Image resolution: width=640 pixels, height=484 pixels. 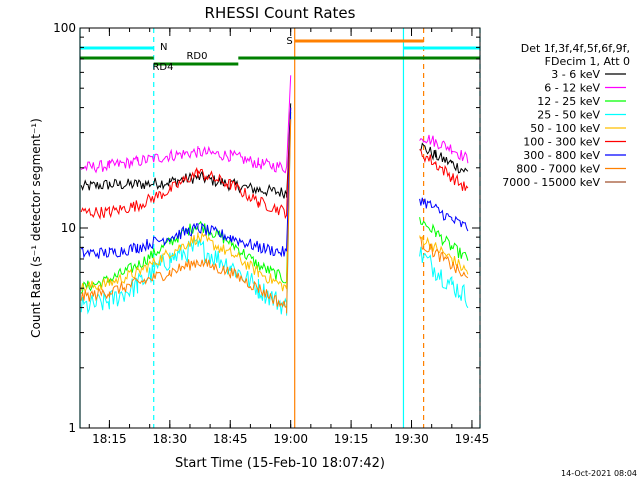 What do you see at coordinates (411, 439) in the screenshot?
I see `x-tick-label-5: 19:30` at bounding box center [411, 439].